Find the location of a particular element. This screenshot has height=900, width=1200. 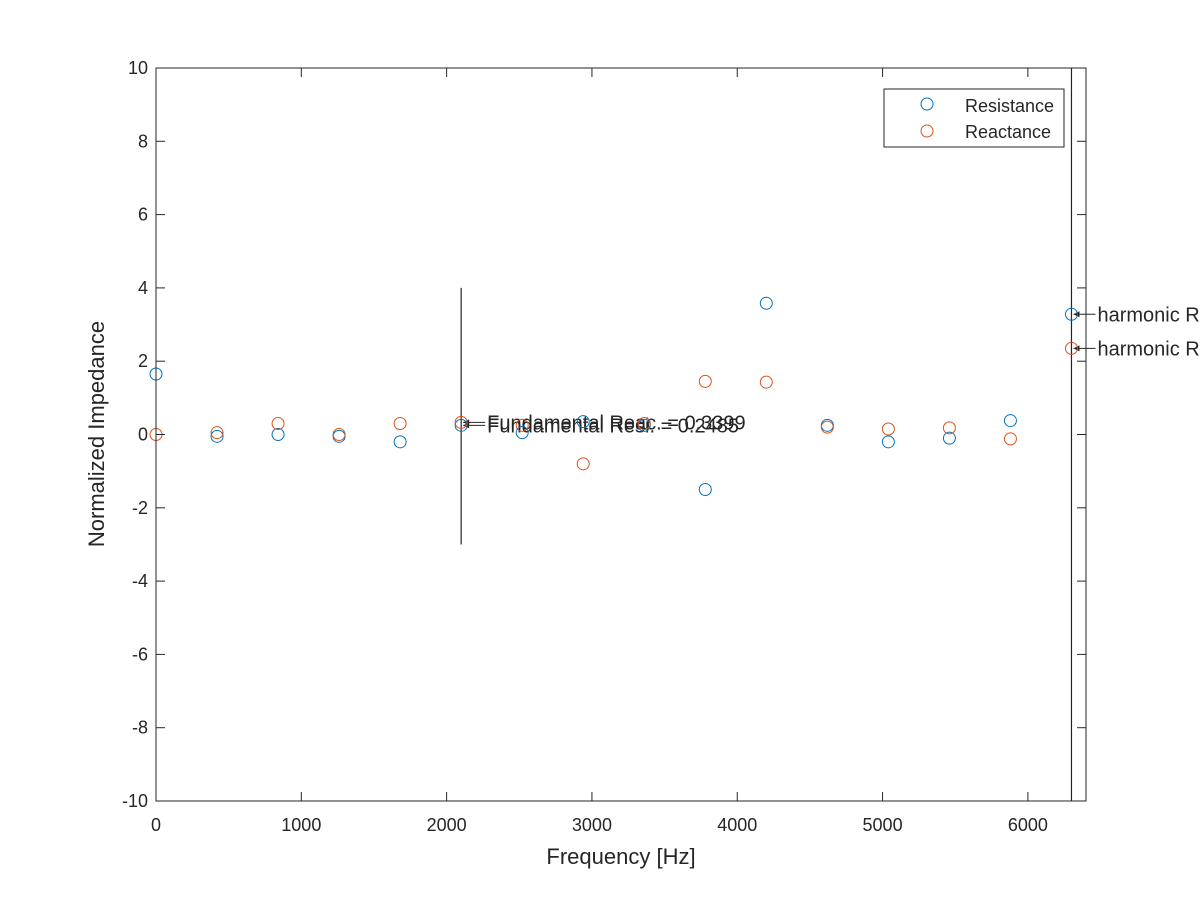

legend: Resistance Reactance is located at coordinates (974, 118).